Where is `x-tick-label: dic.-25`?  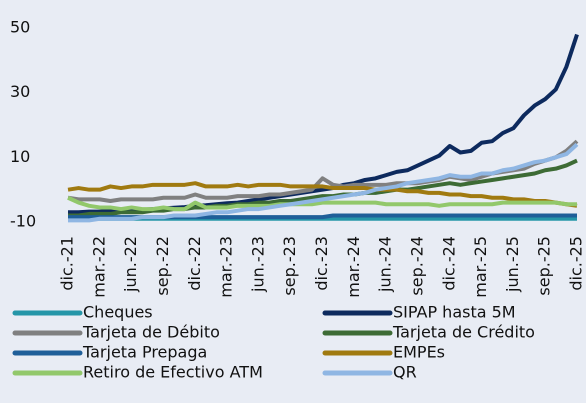 x-tick-label: dic.-25 is located at coordinates (576, 263).